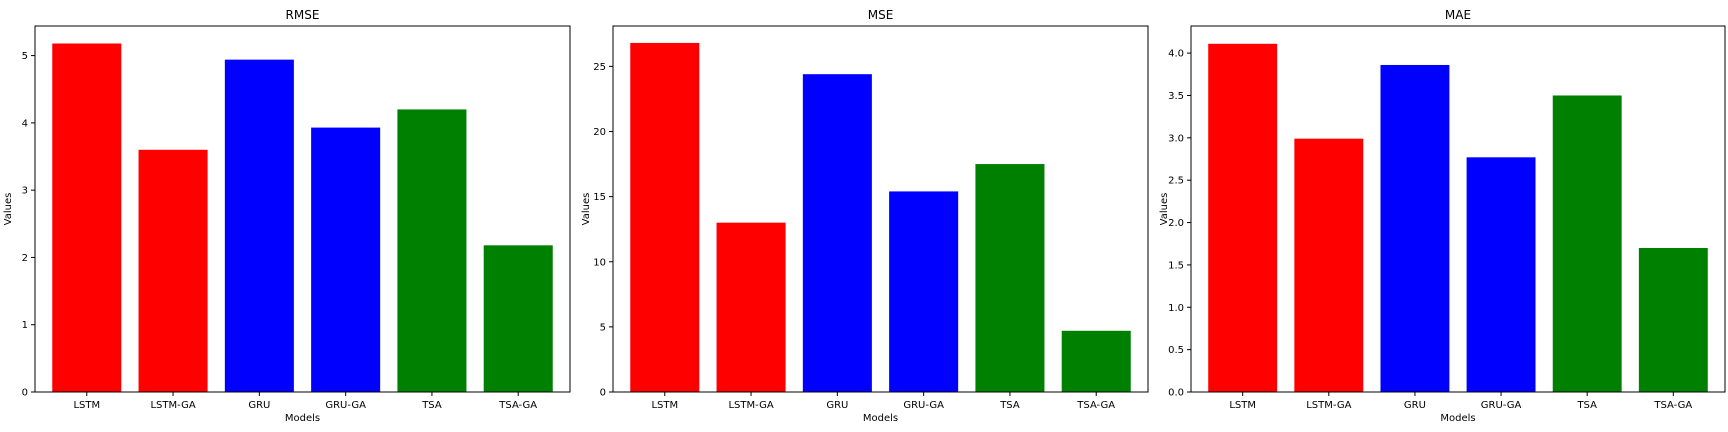  Describe the element at coordinates (599, 132) in the screenshot. I see `y-tick-label: 20` at that location.